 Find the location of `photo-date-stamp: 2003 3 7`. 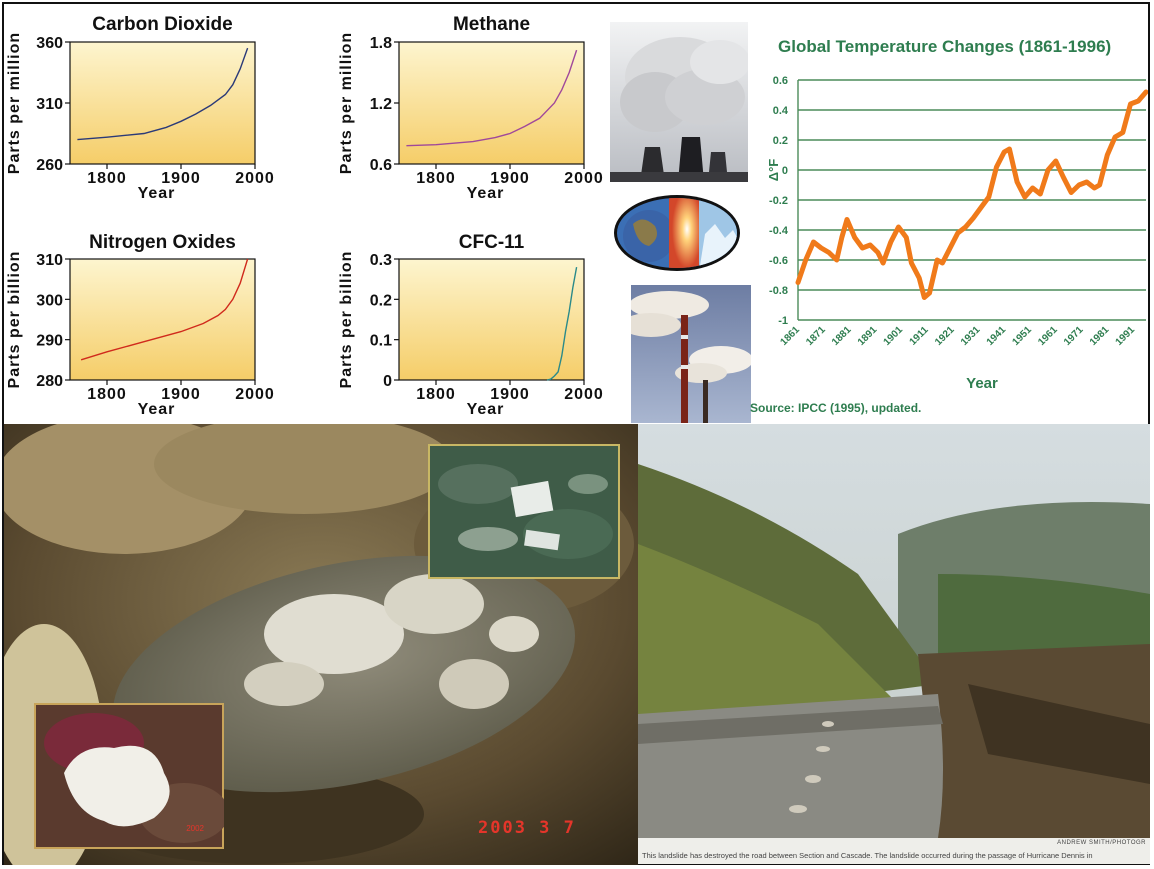

photo-date-stamp: 2003 3 7 is located at coordinates (527, 828).